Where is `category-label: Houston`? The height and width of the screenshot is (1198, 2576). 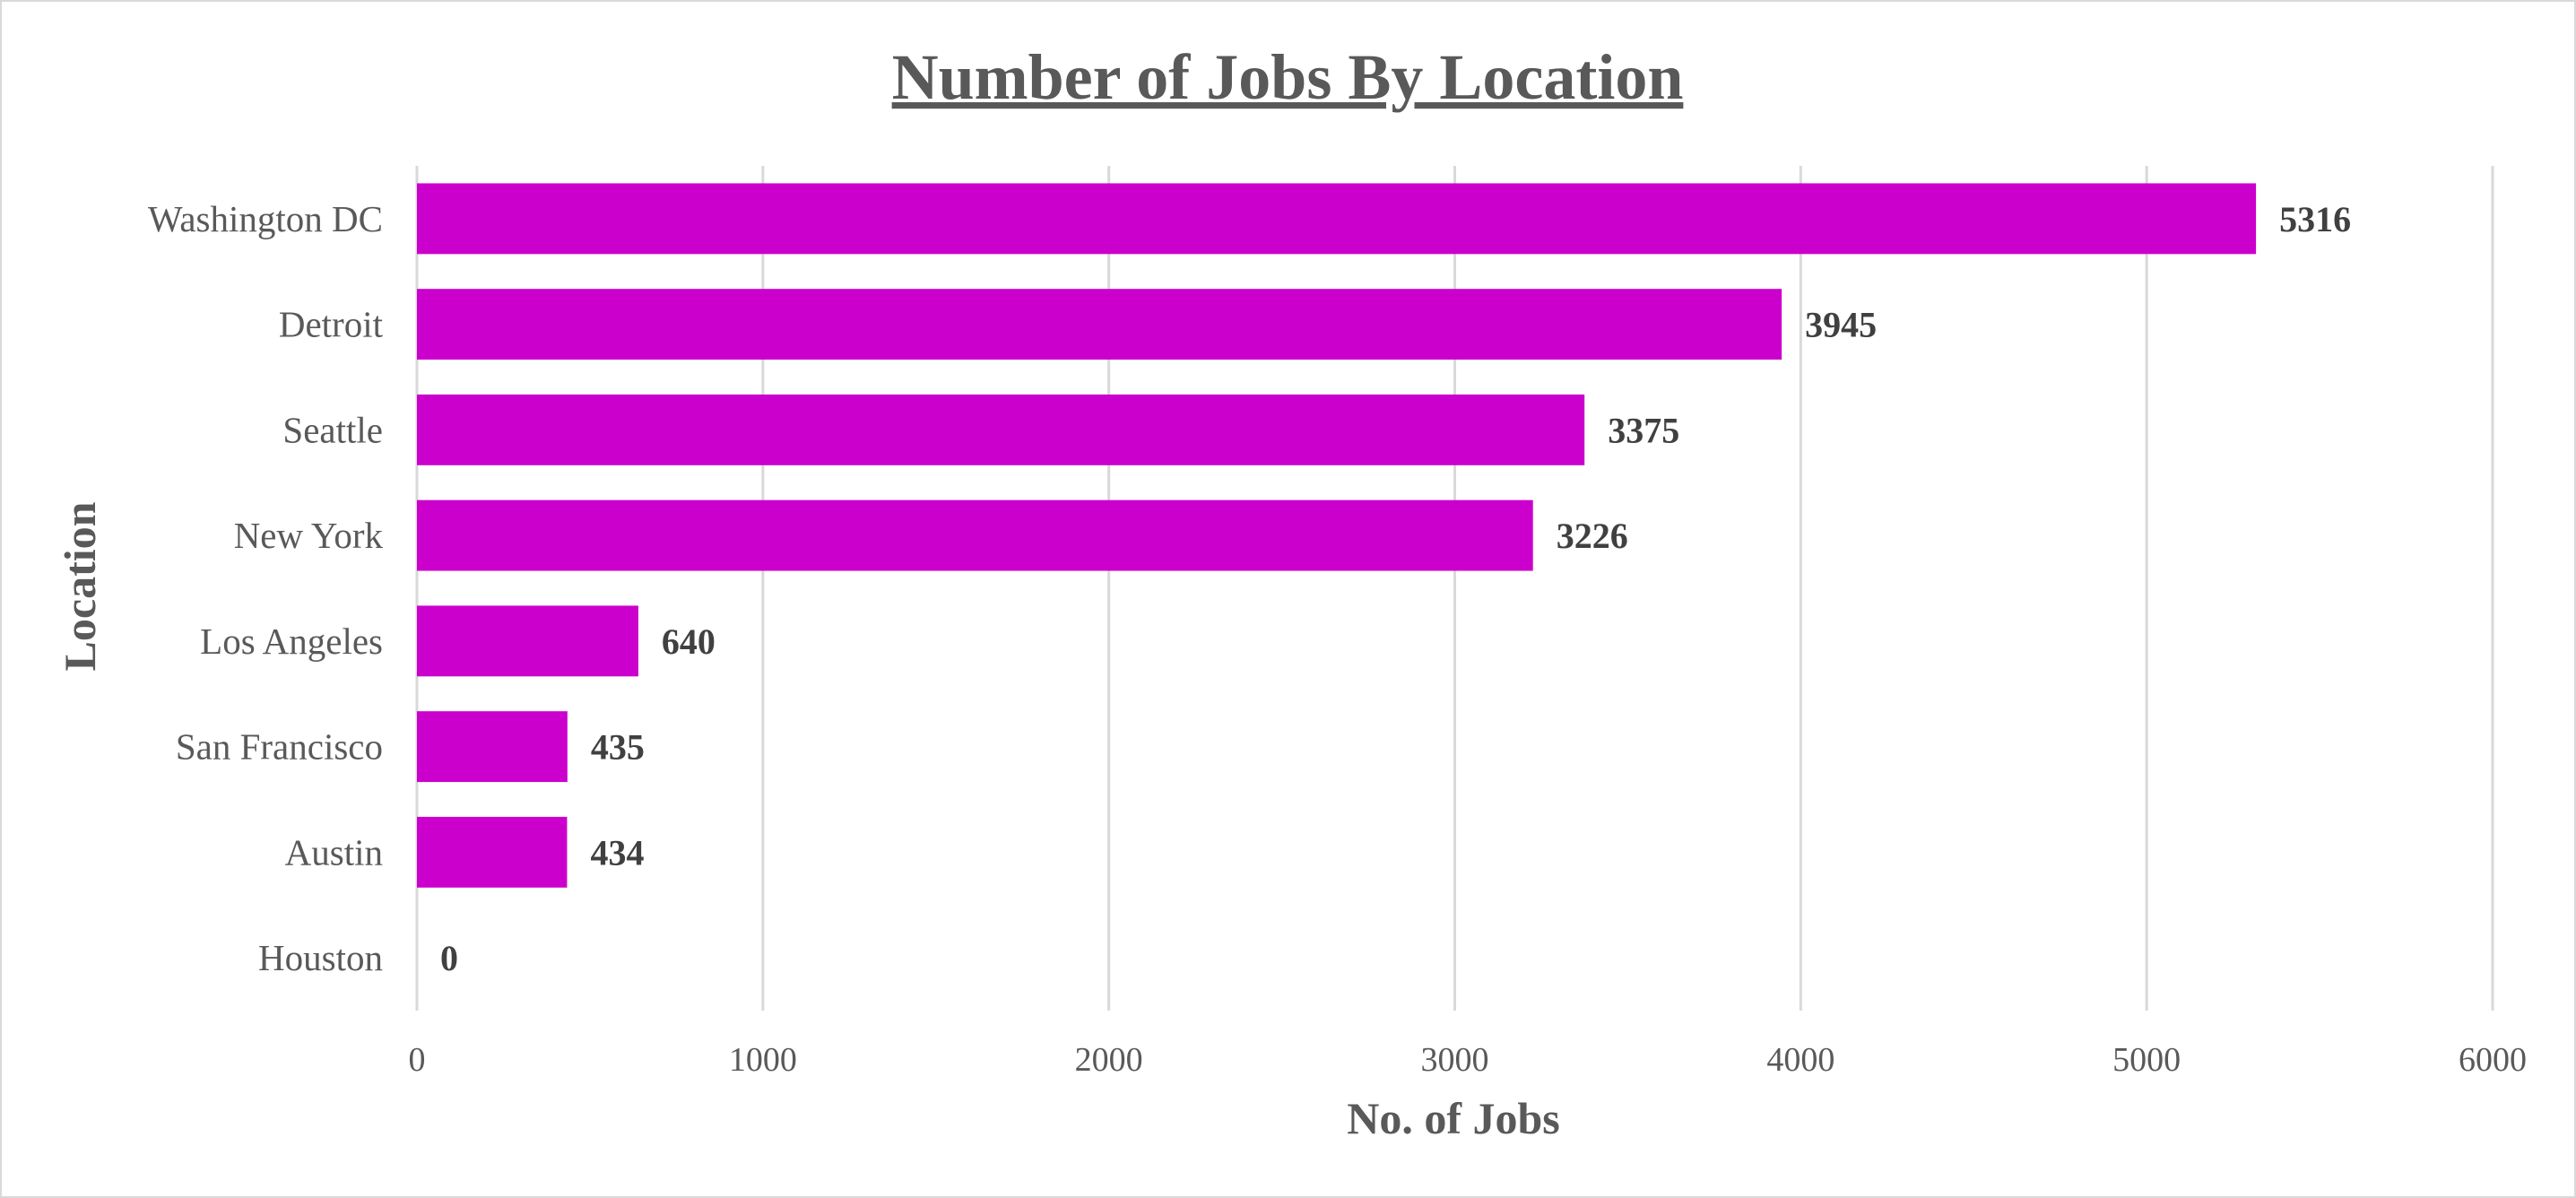
category-label: Houston is located at coordinates (320, 957).